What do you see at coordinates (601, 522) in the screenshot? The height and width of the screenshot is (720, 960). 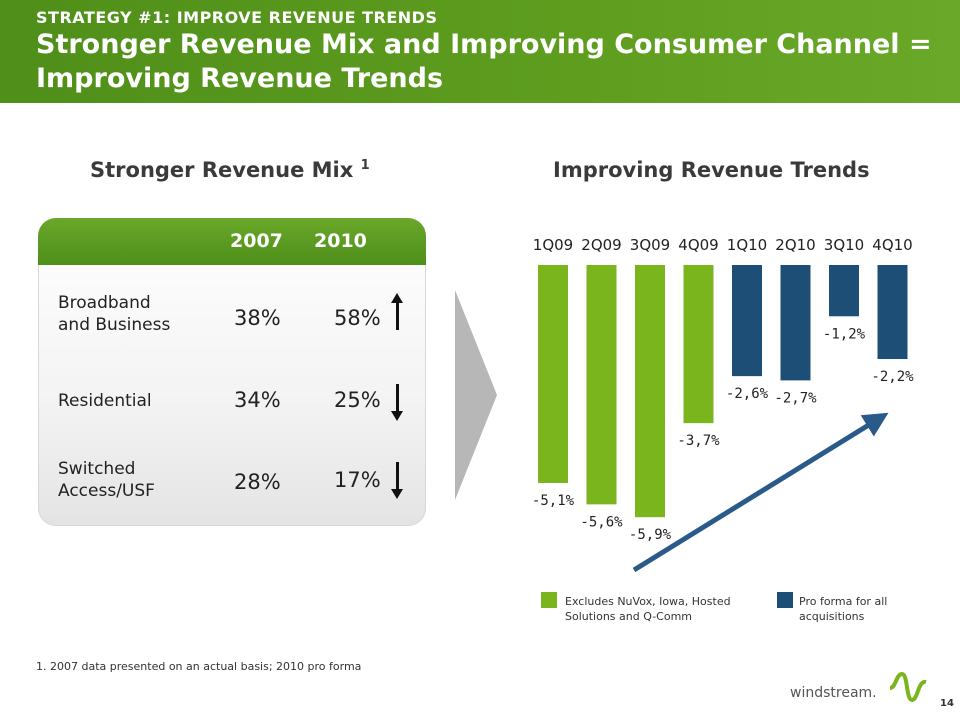 I see `value-label-2q09: -5,6%` at bounding box center [601, 522].